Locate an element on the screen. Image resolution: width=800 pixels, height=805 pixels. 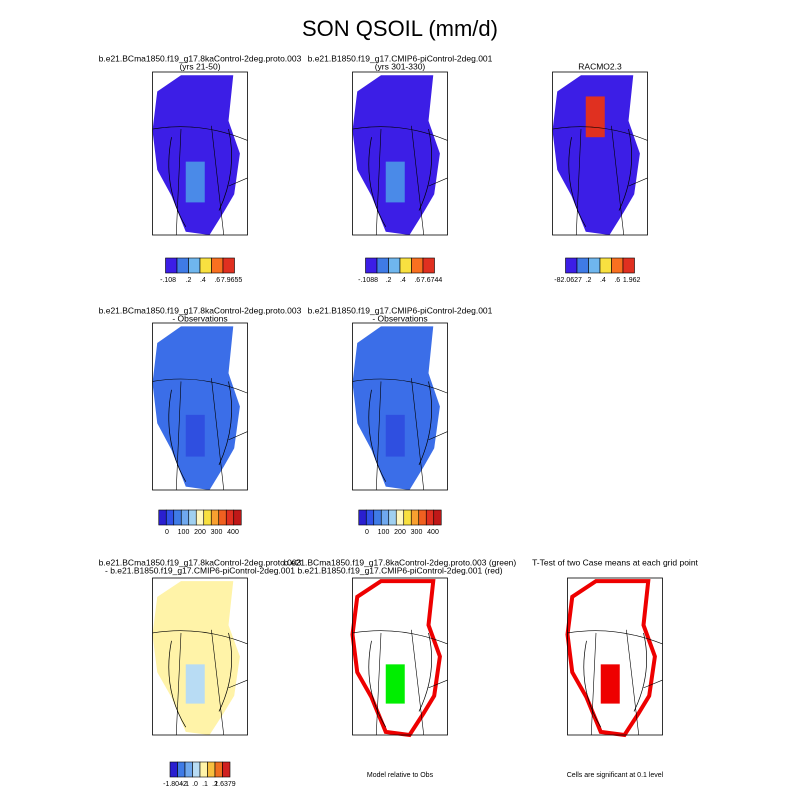
colorbar-label: -.108 is located at coordinates (168, 280).